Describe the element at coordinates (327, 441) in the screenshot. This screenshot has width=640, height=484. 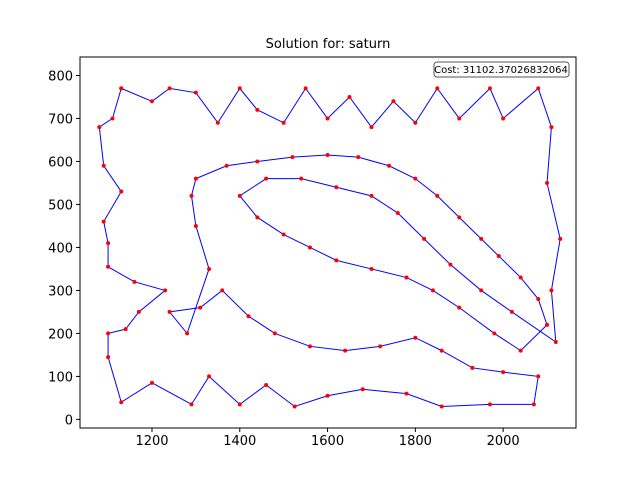
I see `x-tick-label: 1600` at that location.